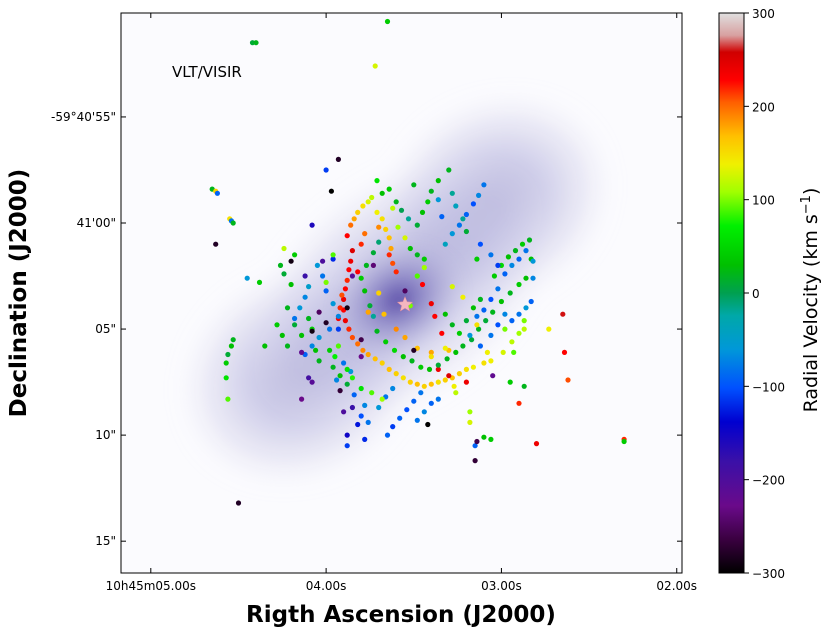  What do you see at coordinates (811, 191) in the screenshot?
I see `colorbar-title-close: )` at bounding box center [811, 191].